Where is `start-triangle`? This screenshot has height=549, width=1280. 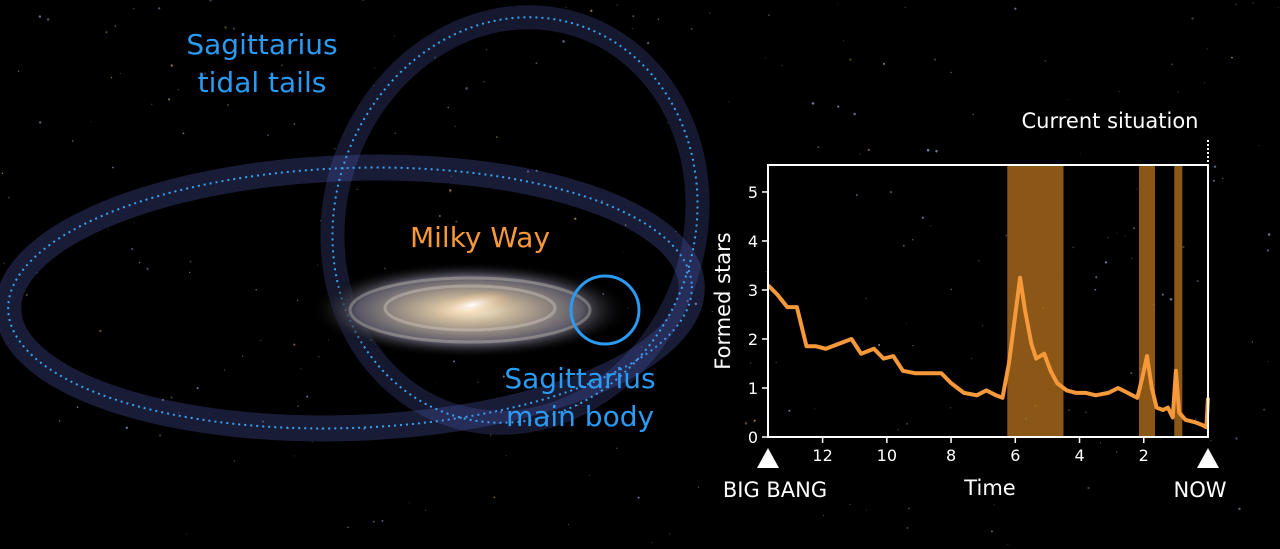 start-triangle is located at coordinates (768, 458).